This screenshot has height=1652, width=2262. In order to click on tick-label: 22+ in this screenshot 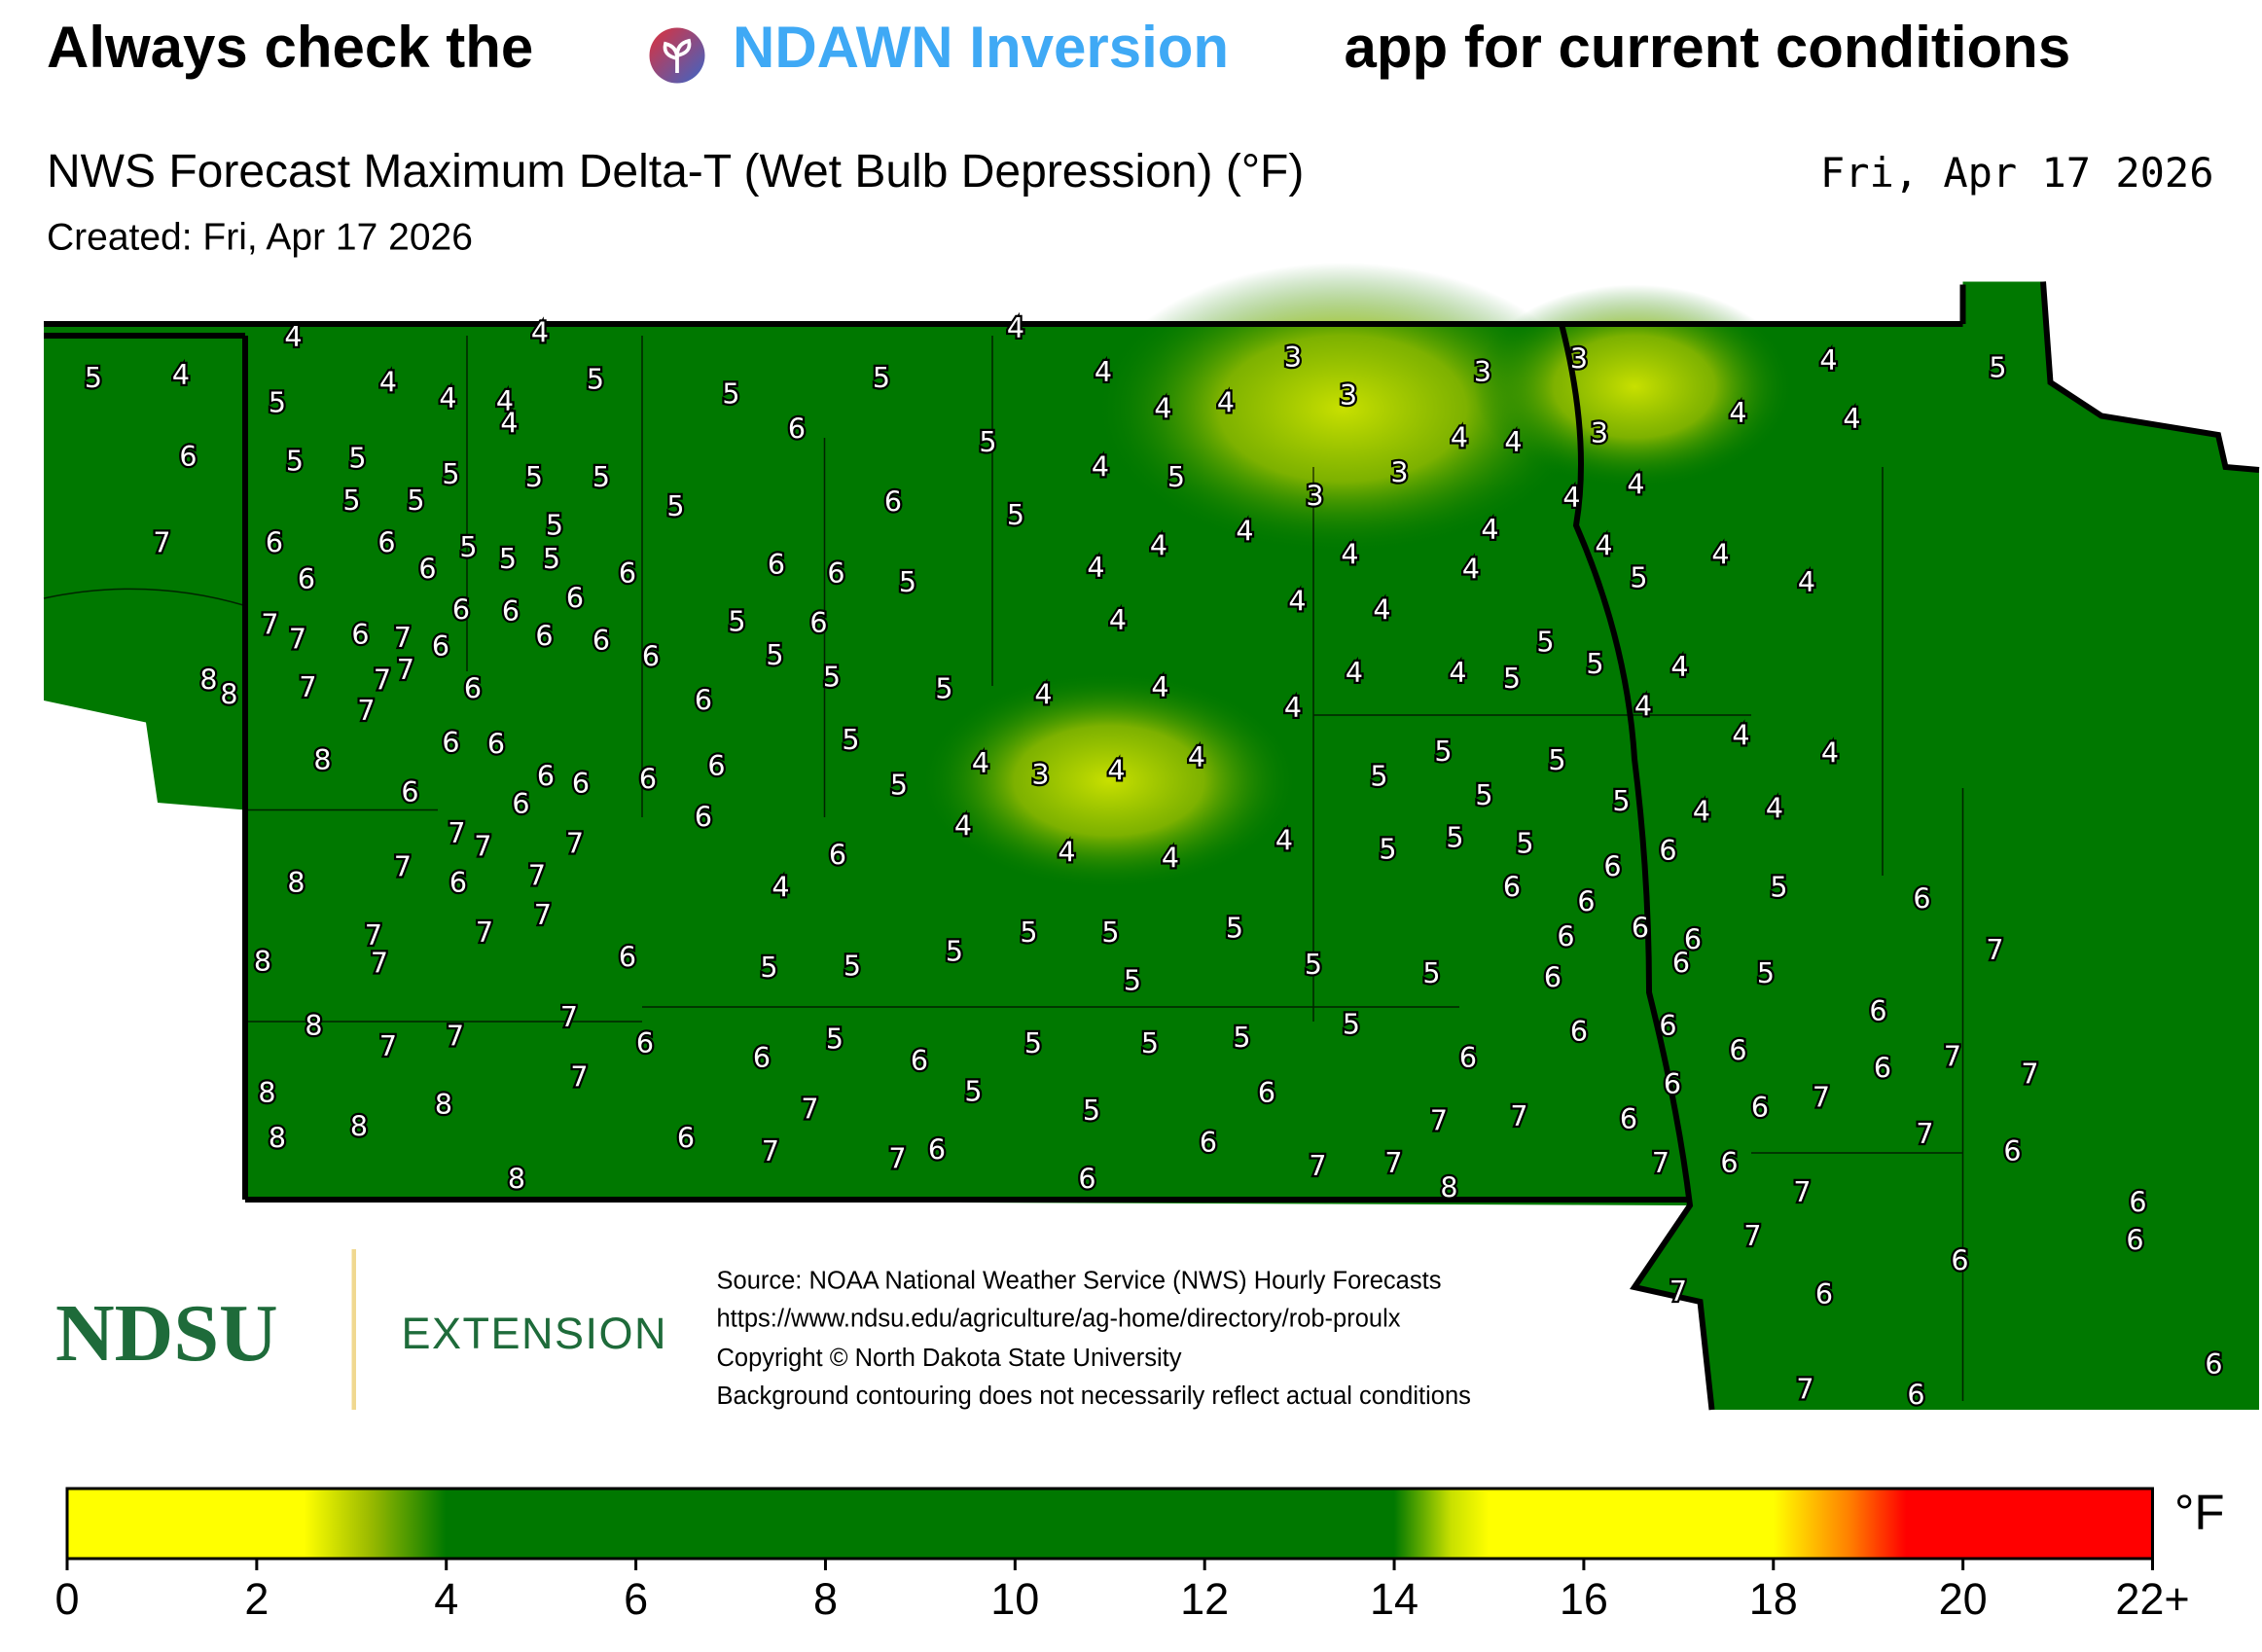, I will do `click(2152, 1599)`.